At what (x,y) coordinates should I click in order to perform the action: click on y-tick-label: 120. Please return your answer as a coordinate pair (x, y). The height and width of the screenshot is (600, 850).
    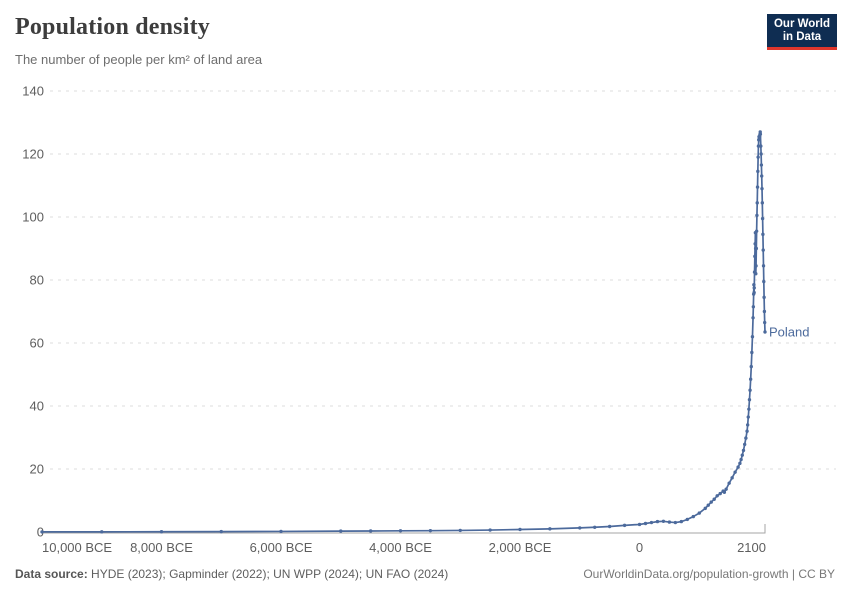
    Looking at the image, I should click on (33, 154).